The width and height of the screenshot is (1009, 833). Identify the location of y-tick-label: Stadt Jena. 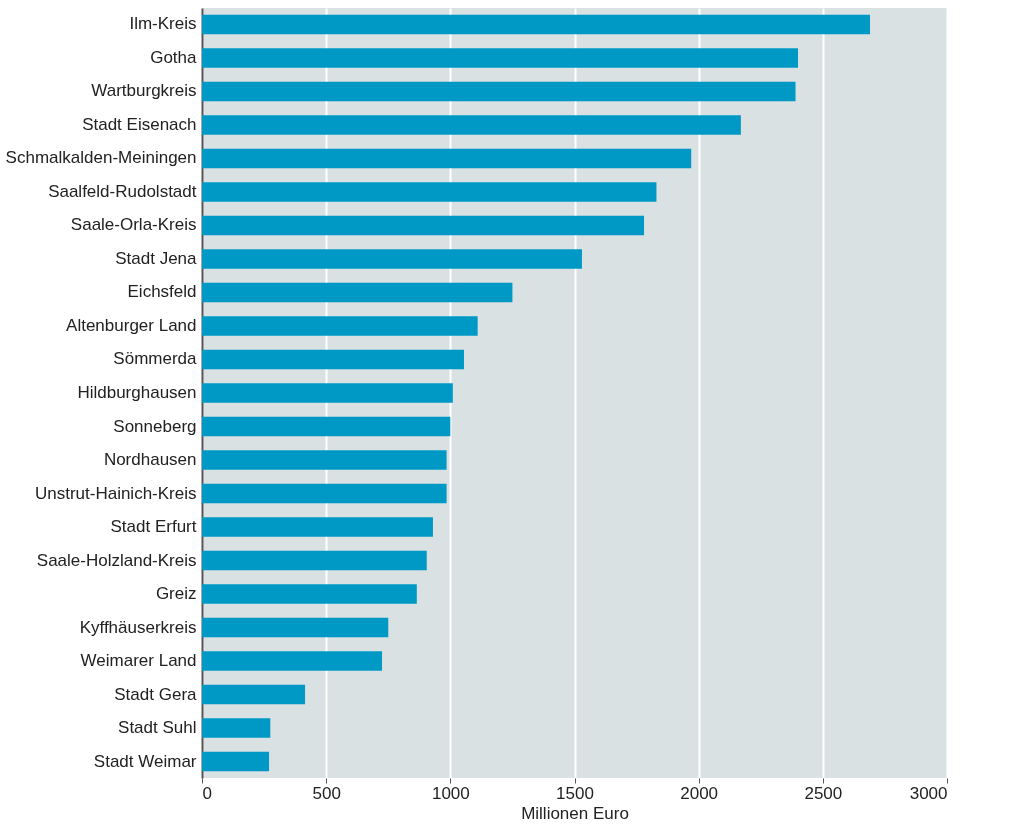
(156, 258).